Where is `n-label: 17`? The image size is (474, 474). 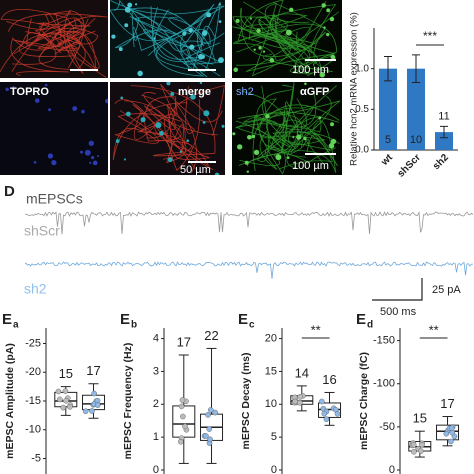 n-label: 17 is located at coordinates (184, 341).